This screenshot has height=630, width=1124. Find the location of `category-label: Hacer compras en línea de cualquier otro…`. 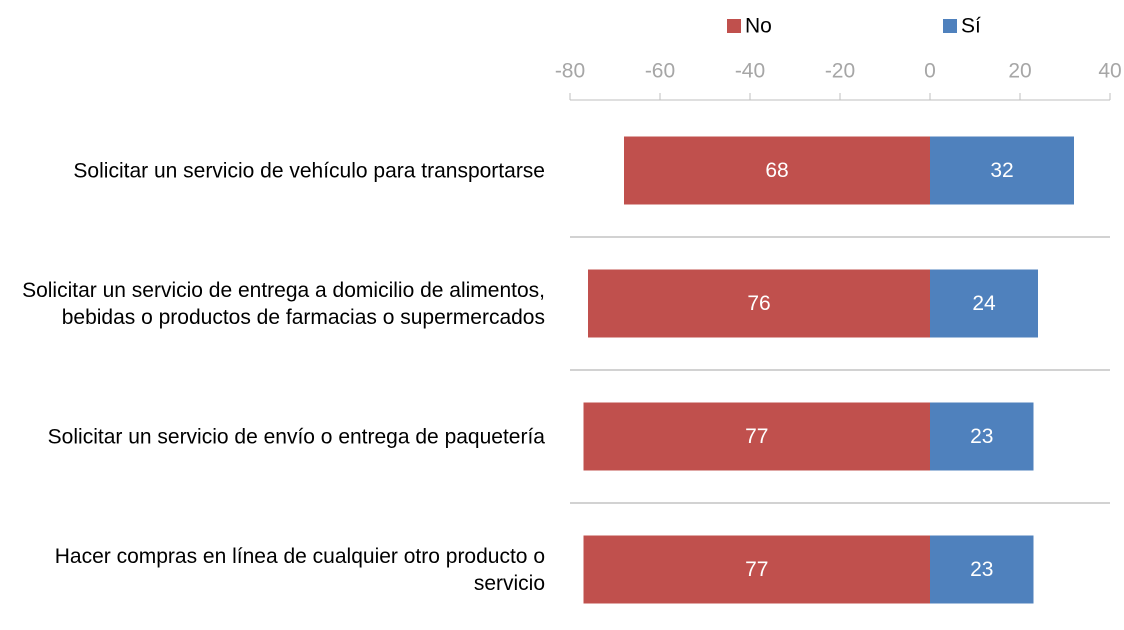

category-label: Hacer compras en línea de cualquier otro… is located at coordinates (299, 569).